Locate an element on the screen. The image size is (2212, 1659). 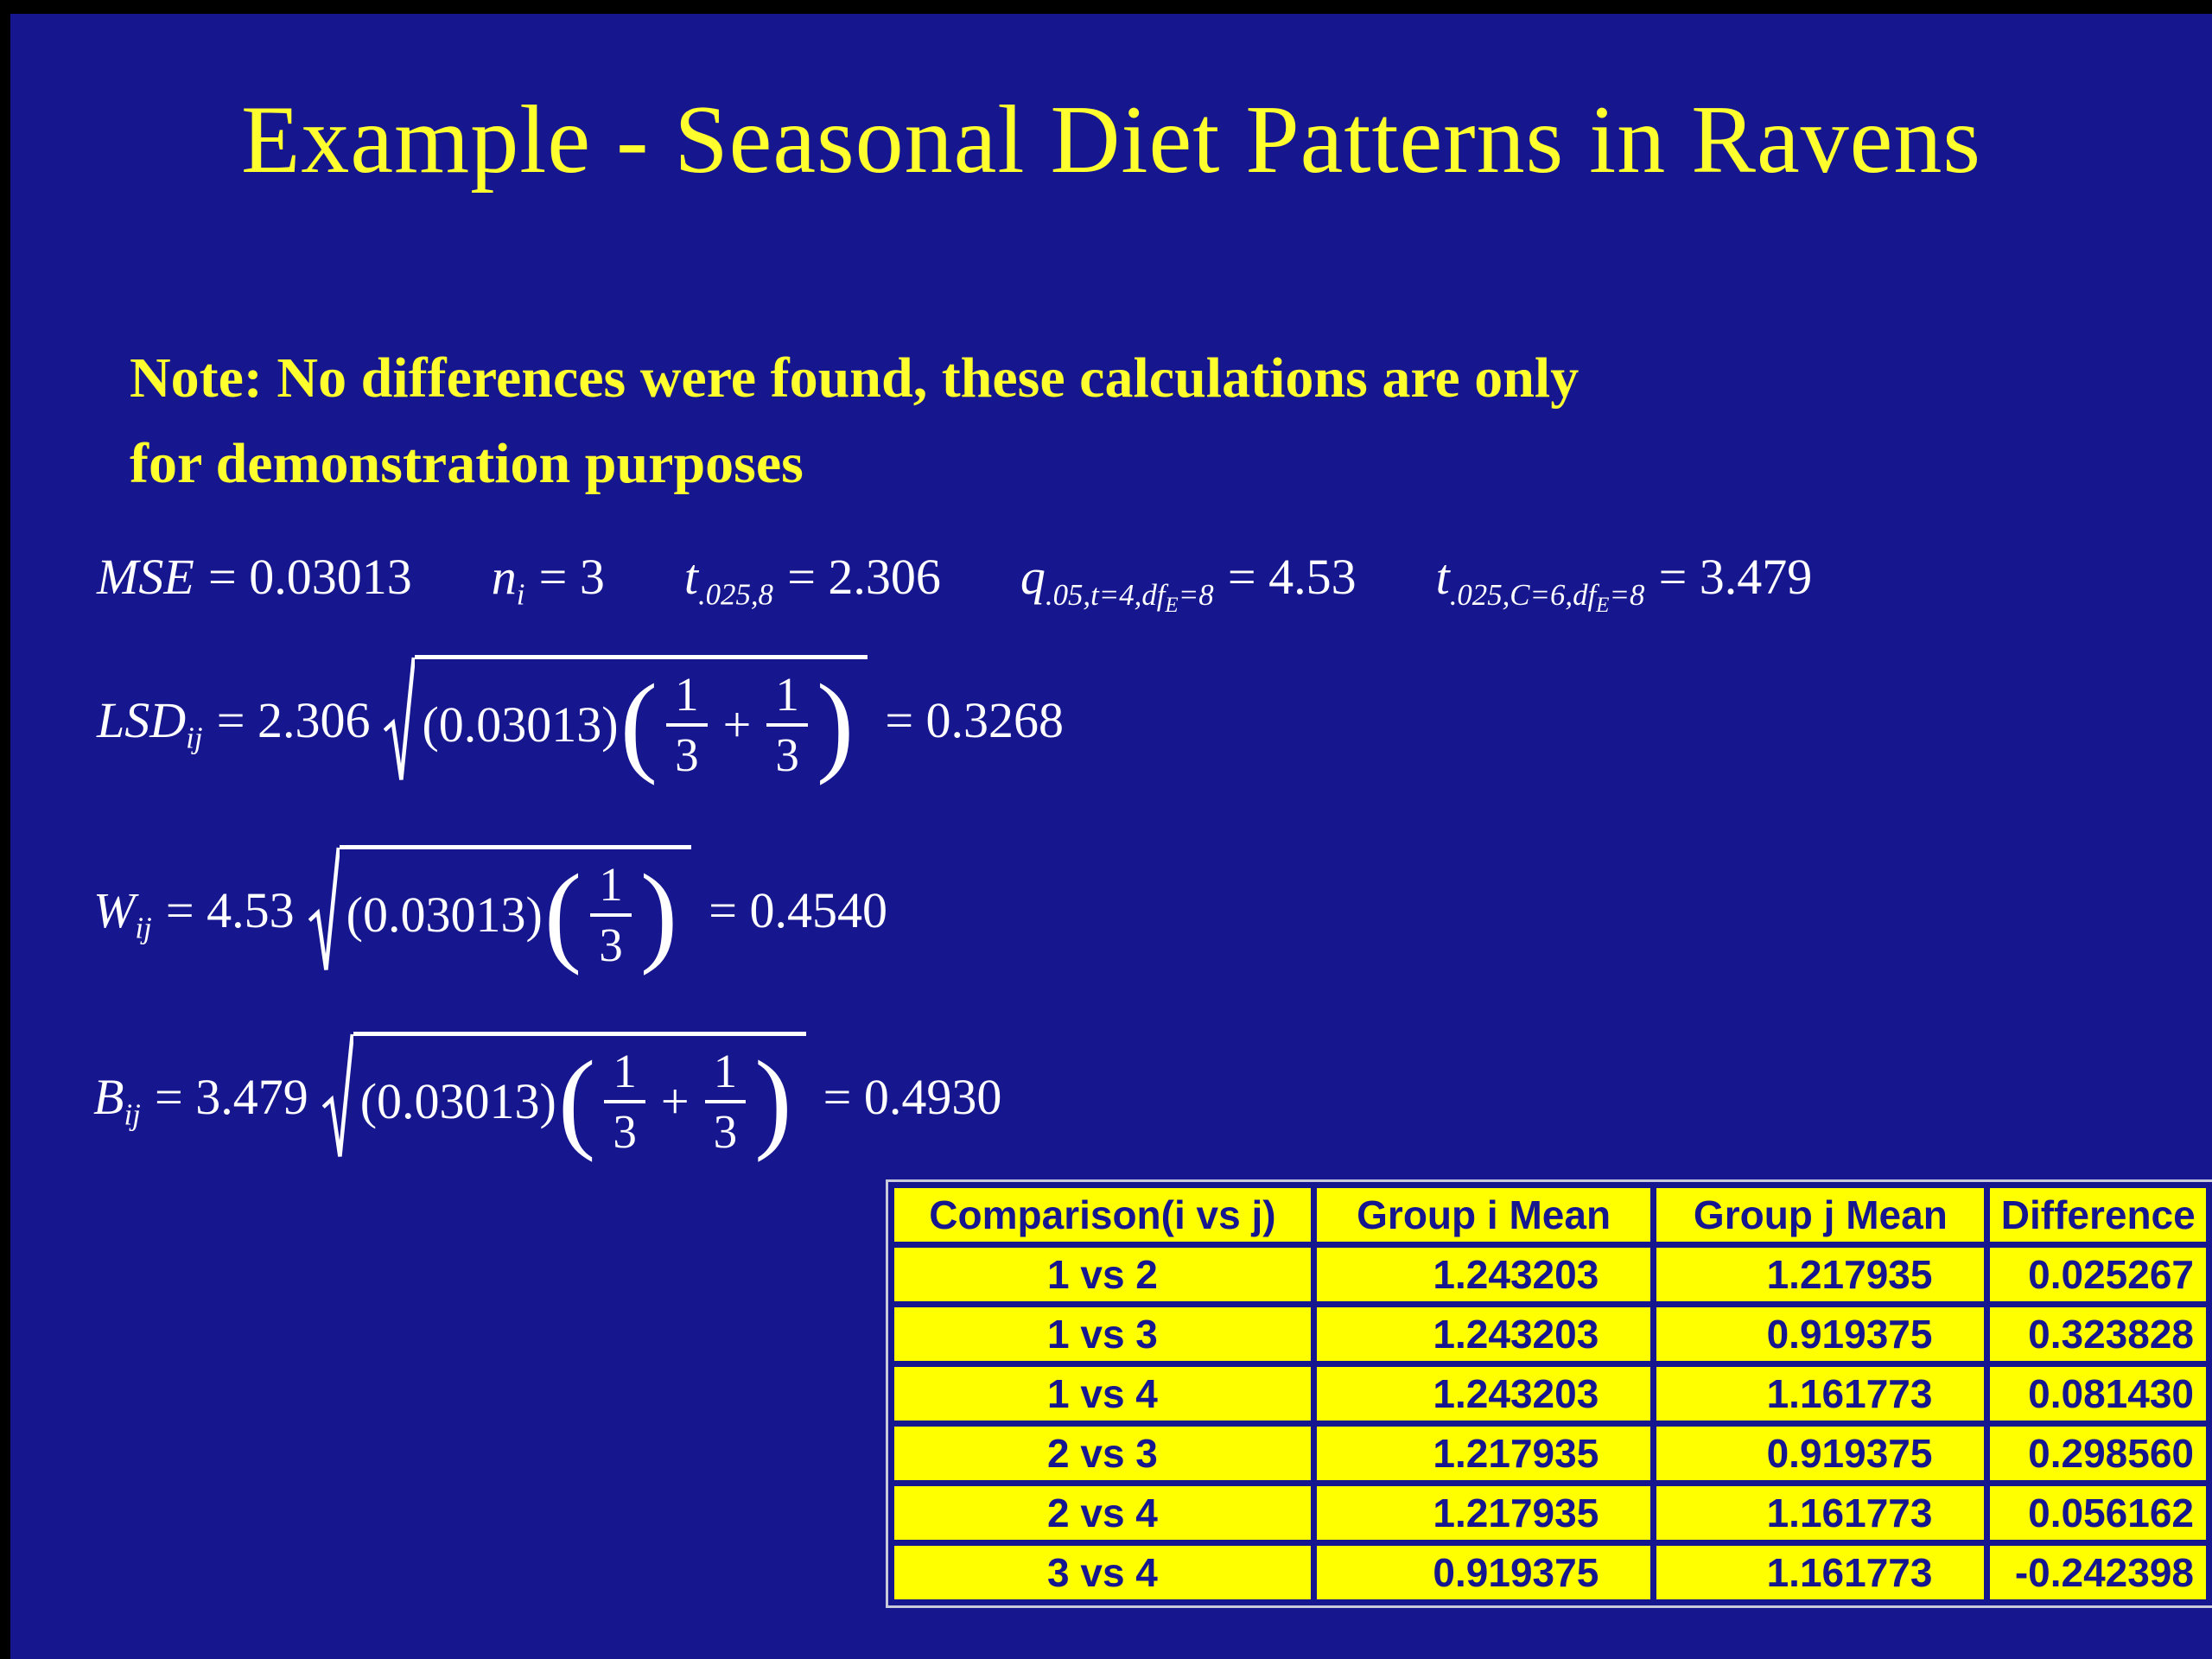
b-factor: (0.03013) is located at coordinates (457, 1101).